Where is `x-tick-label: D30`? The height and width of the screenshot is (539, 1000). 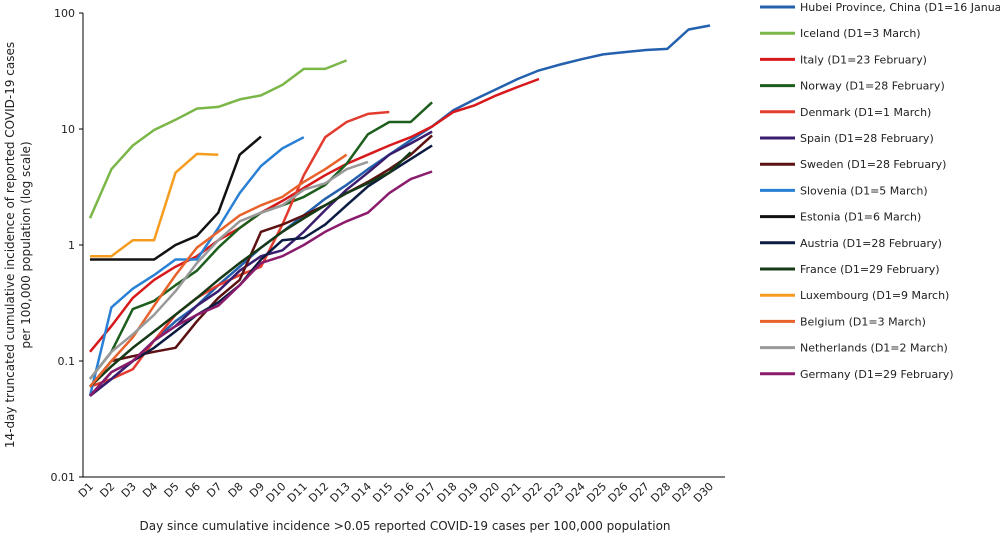 x-tick-label: D30 is located at coordinates (703, 492).